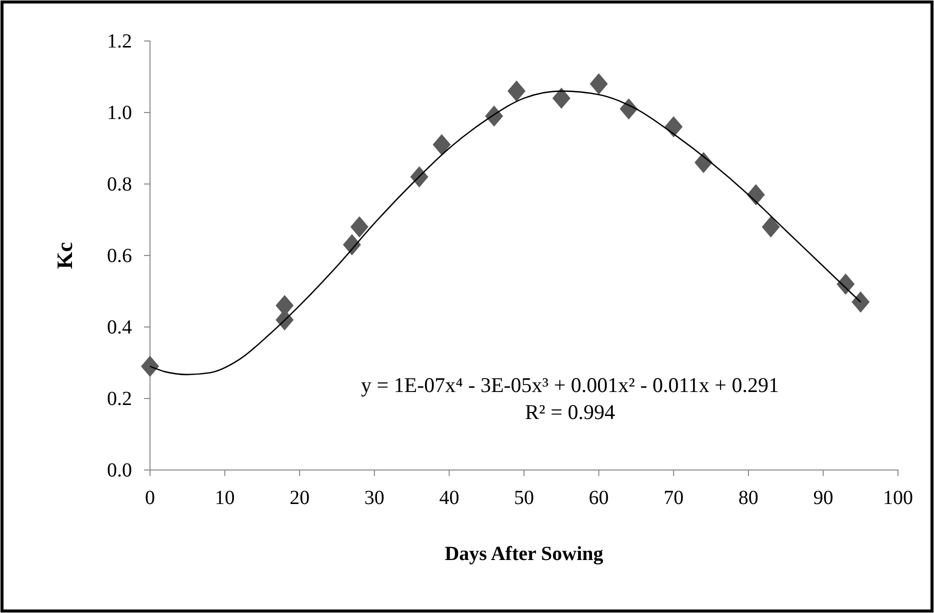  I want to click on x-tick-label: 80, so click(748, 498).